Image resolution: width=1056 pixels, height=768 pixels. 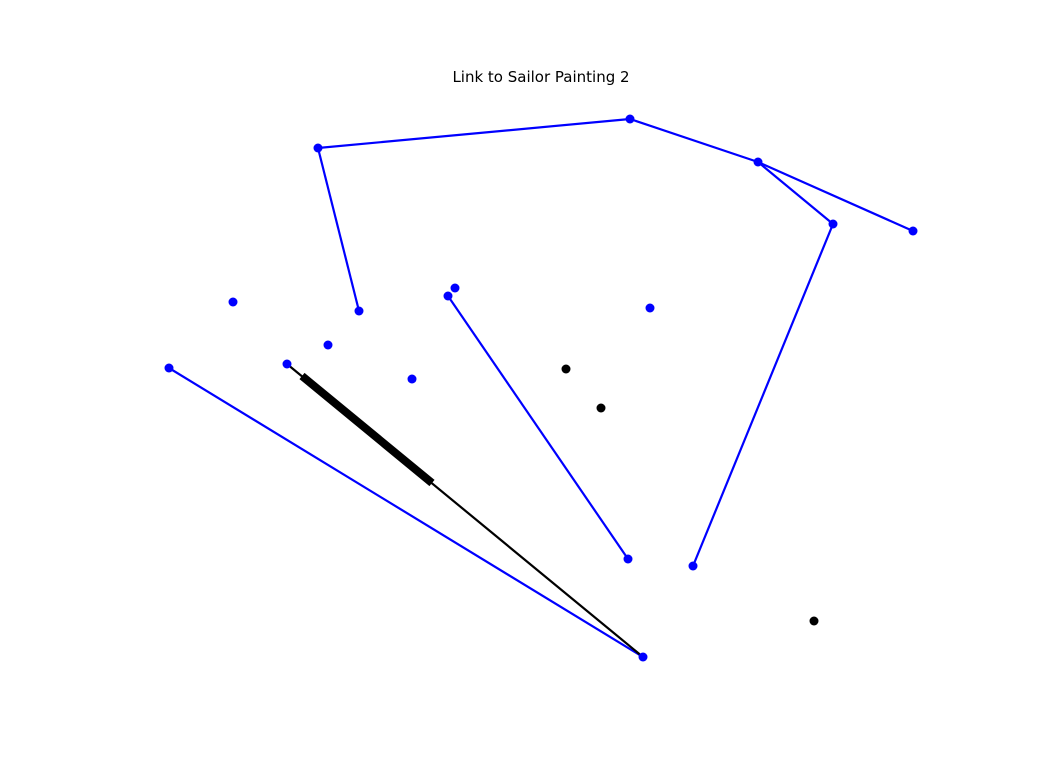 I want to click on node-n8, so click(x=448, y=296).